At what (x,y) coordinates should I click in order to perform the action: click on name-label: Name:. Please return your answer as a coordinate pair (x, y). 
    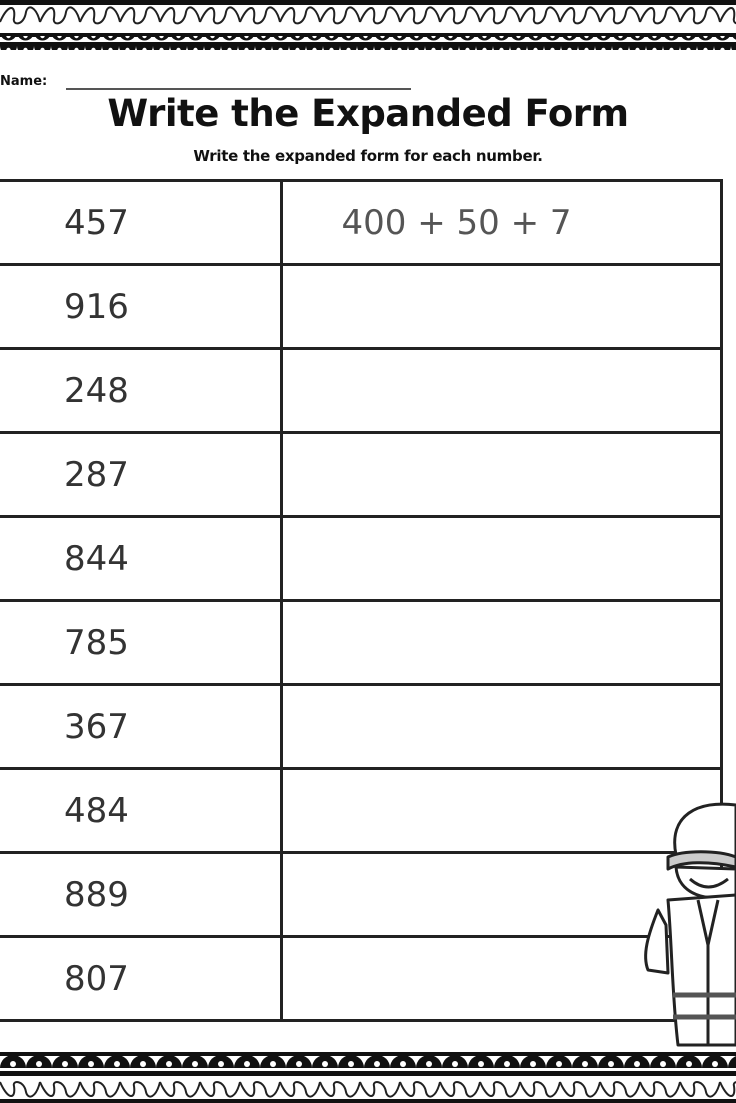
    Looking at the image, I should click on (24, 81).